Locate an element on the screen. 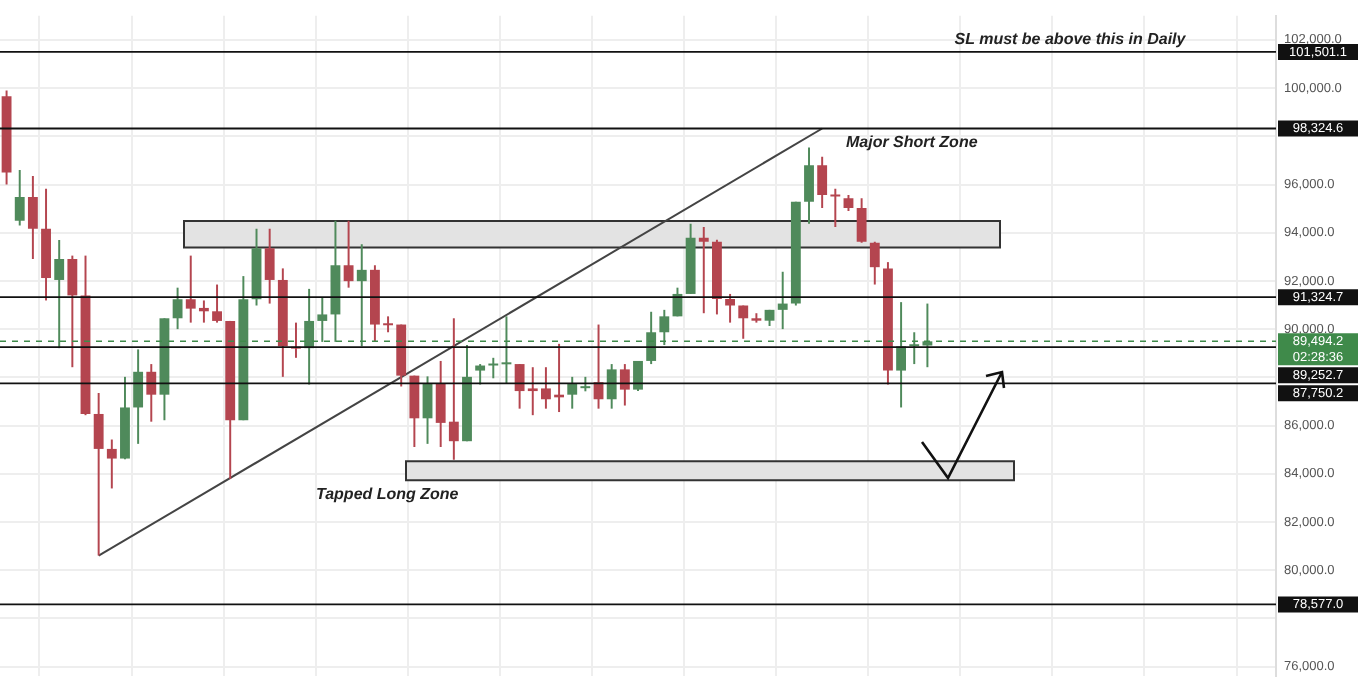  band-label: Tapped Long Zone is located at coordinates (388, 493).